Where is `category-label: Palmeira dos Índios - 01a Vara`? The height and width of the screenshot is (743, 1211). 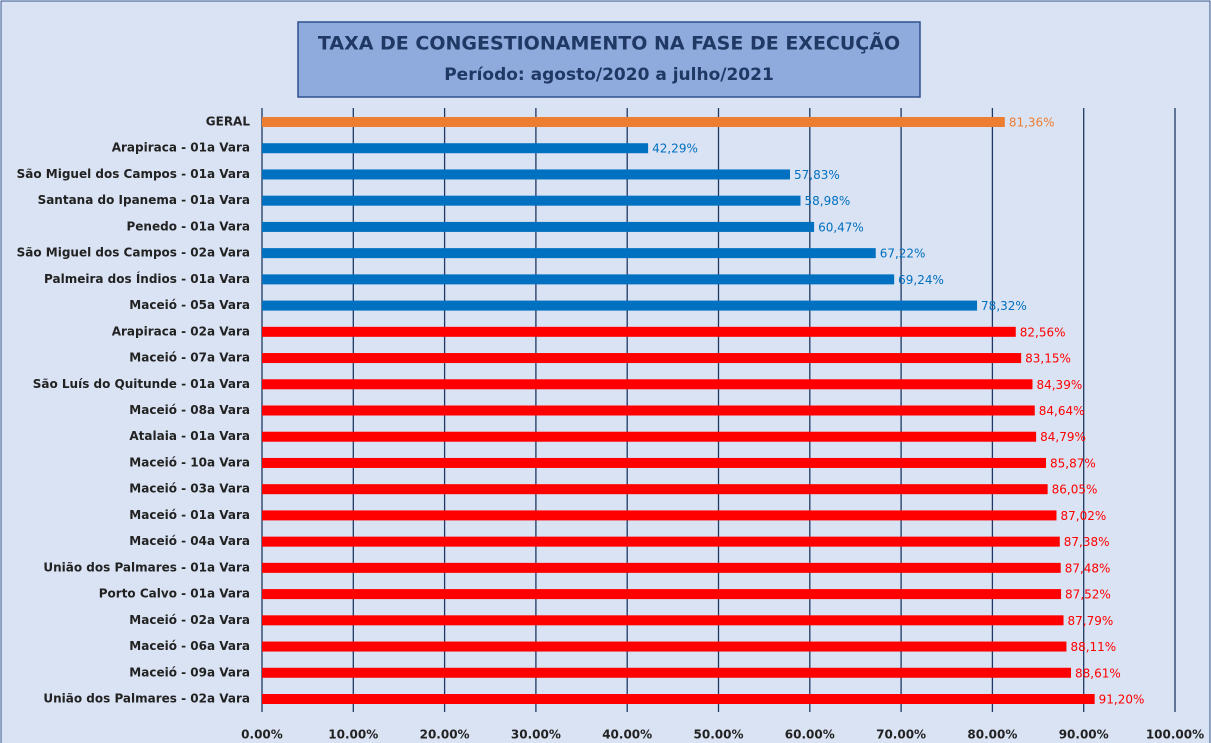 category-label: Palmeira dos Índios - 01a Vara is located at coordinates (147, 278).